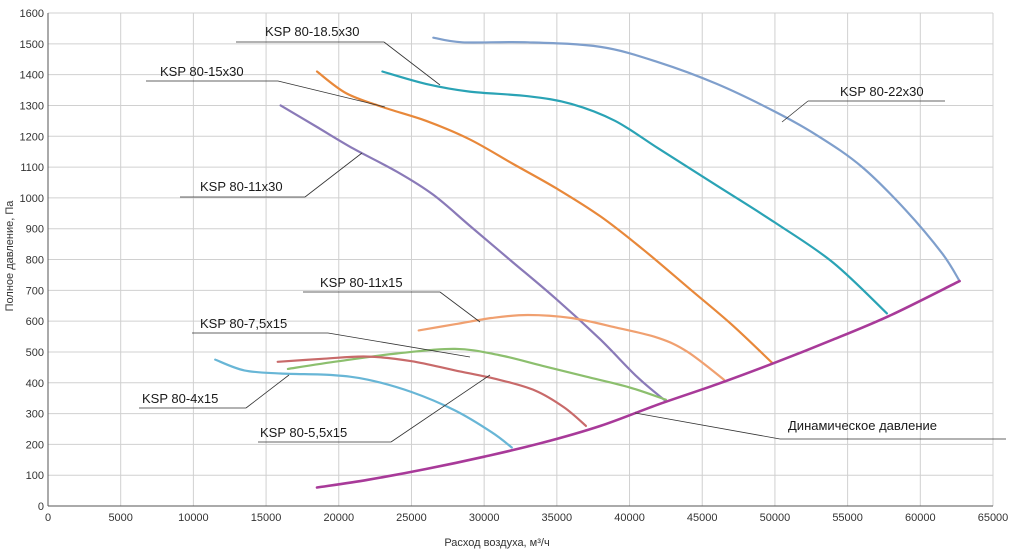  What do you see at coordinates (496, 543) in the screenshot?
I see `x-axis-title: Расход воздуха, м³/ч` at bounding box center [496, 543].